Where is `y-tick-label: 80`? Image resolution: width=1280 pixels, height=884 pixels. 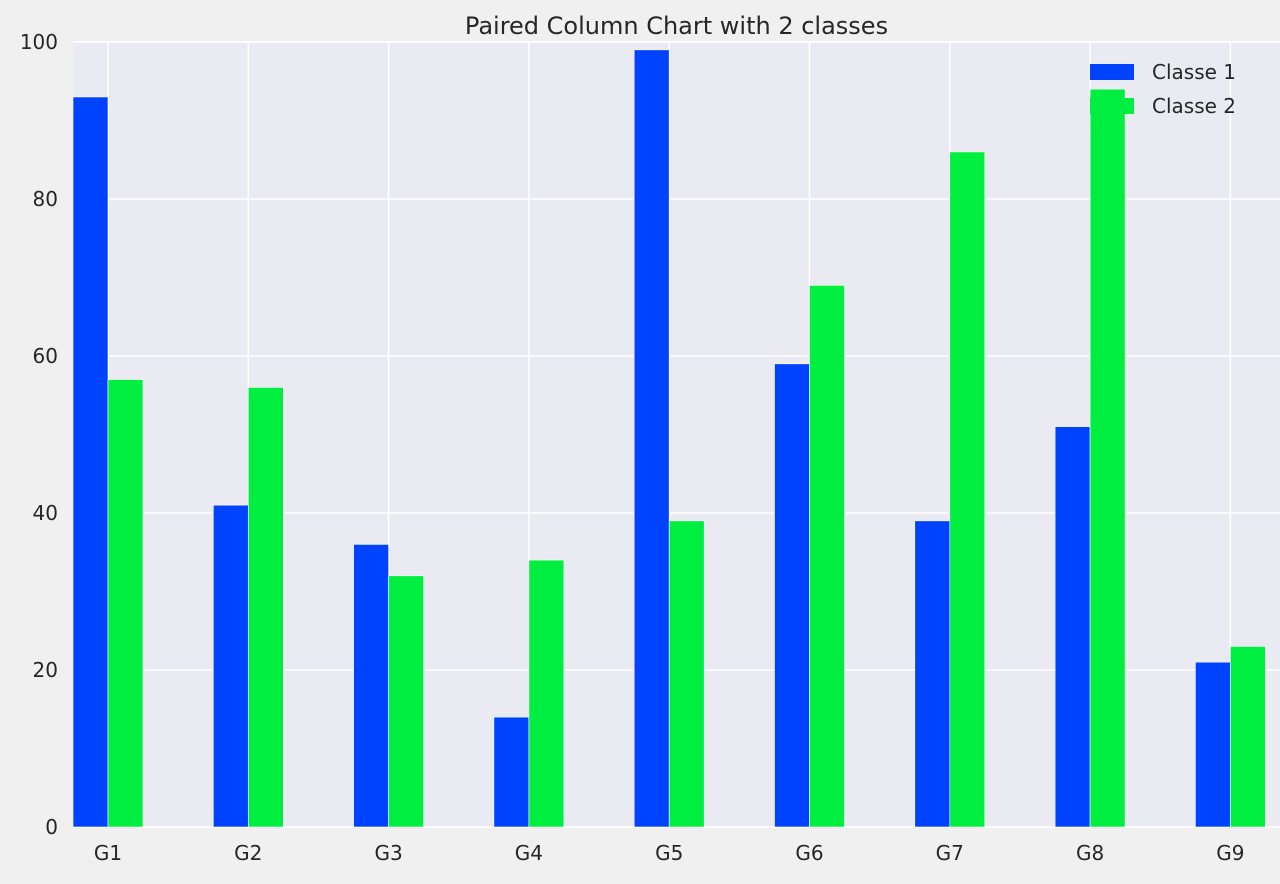 y-tick-label: 80 is located at coordinates (45, 199).